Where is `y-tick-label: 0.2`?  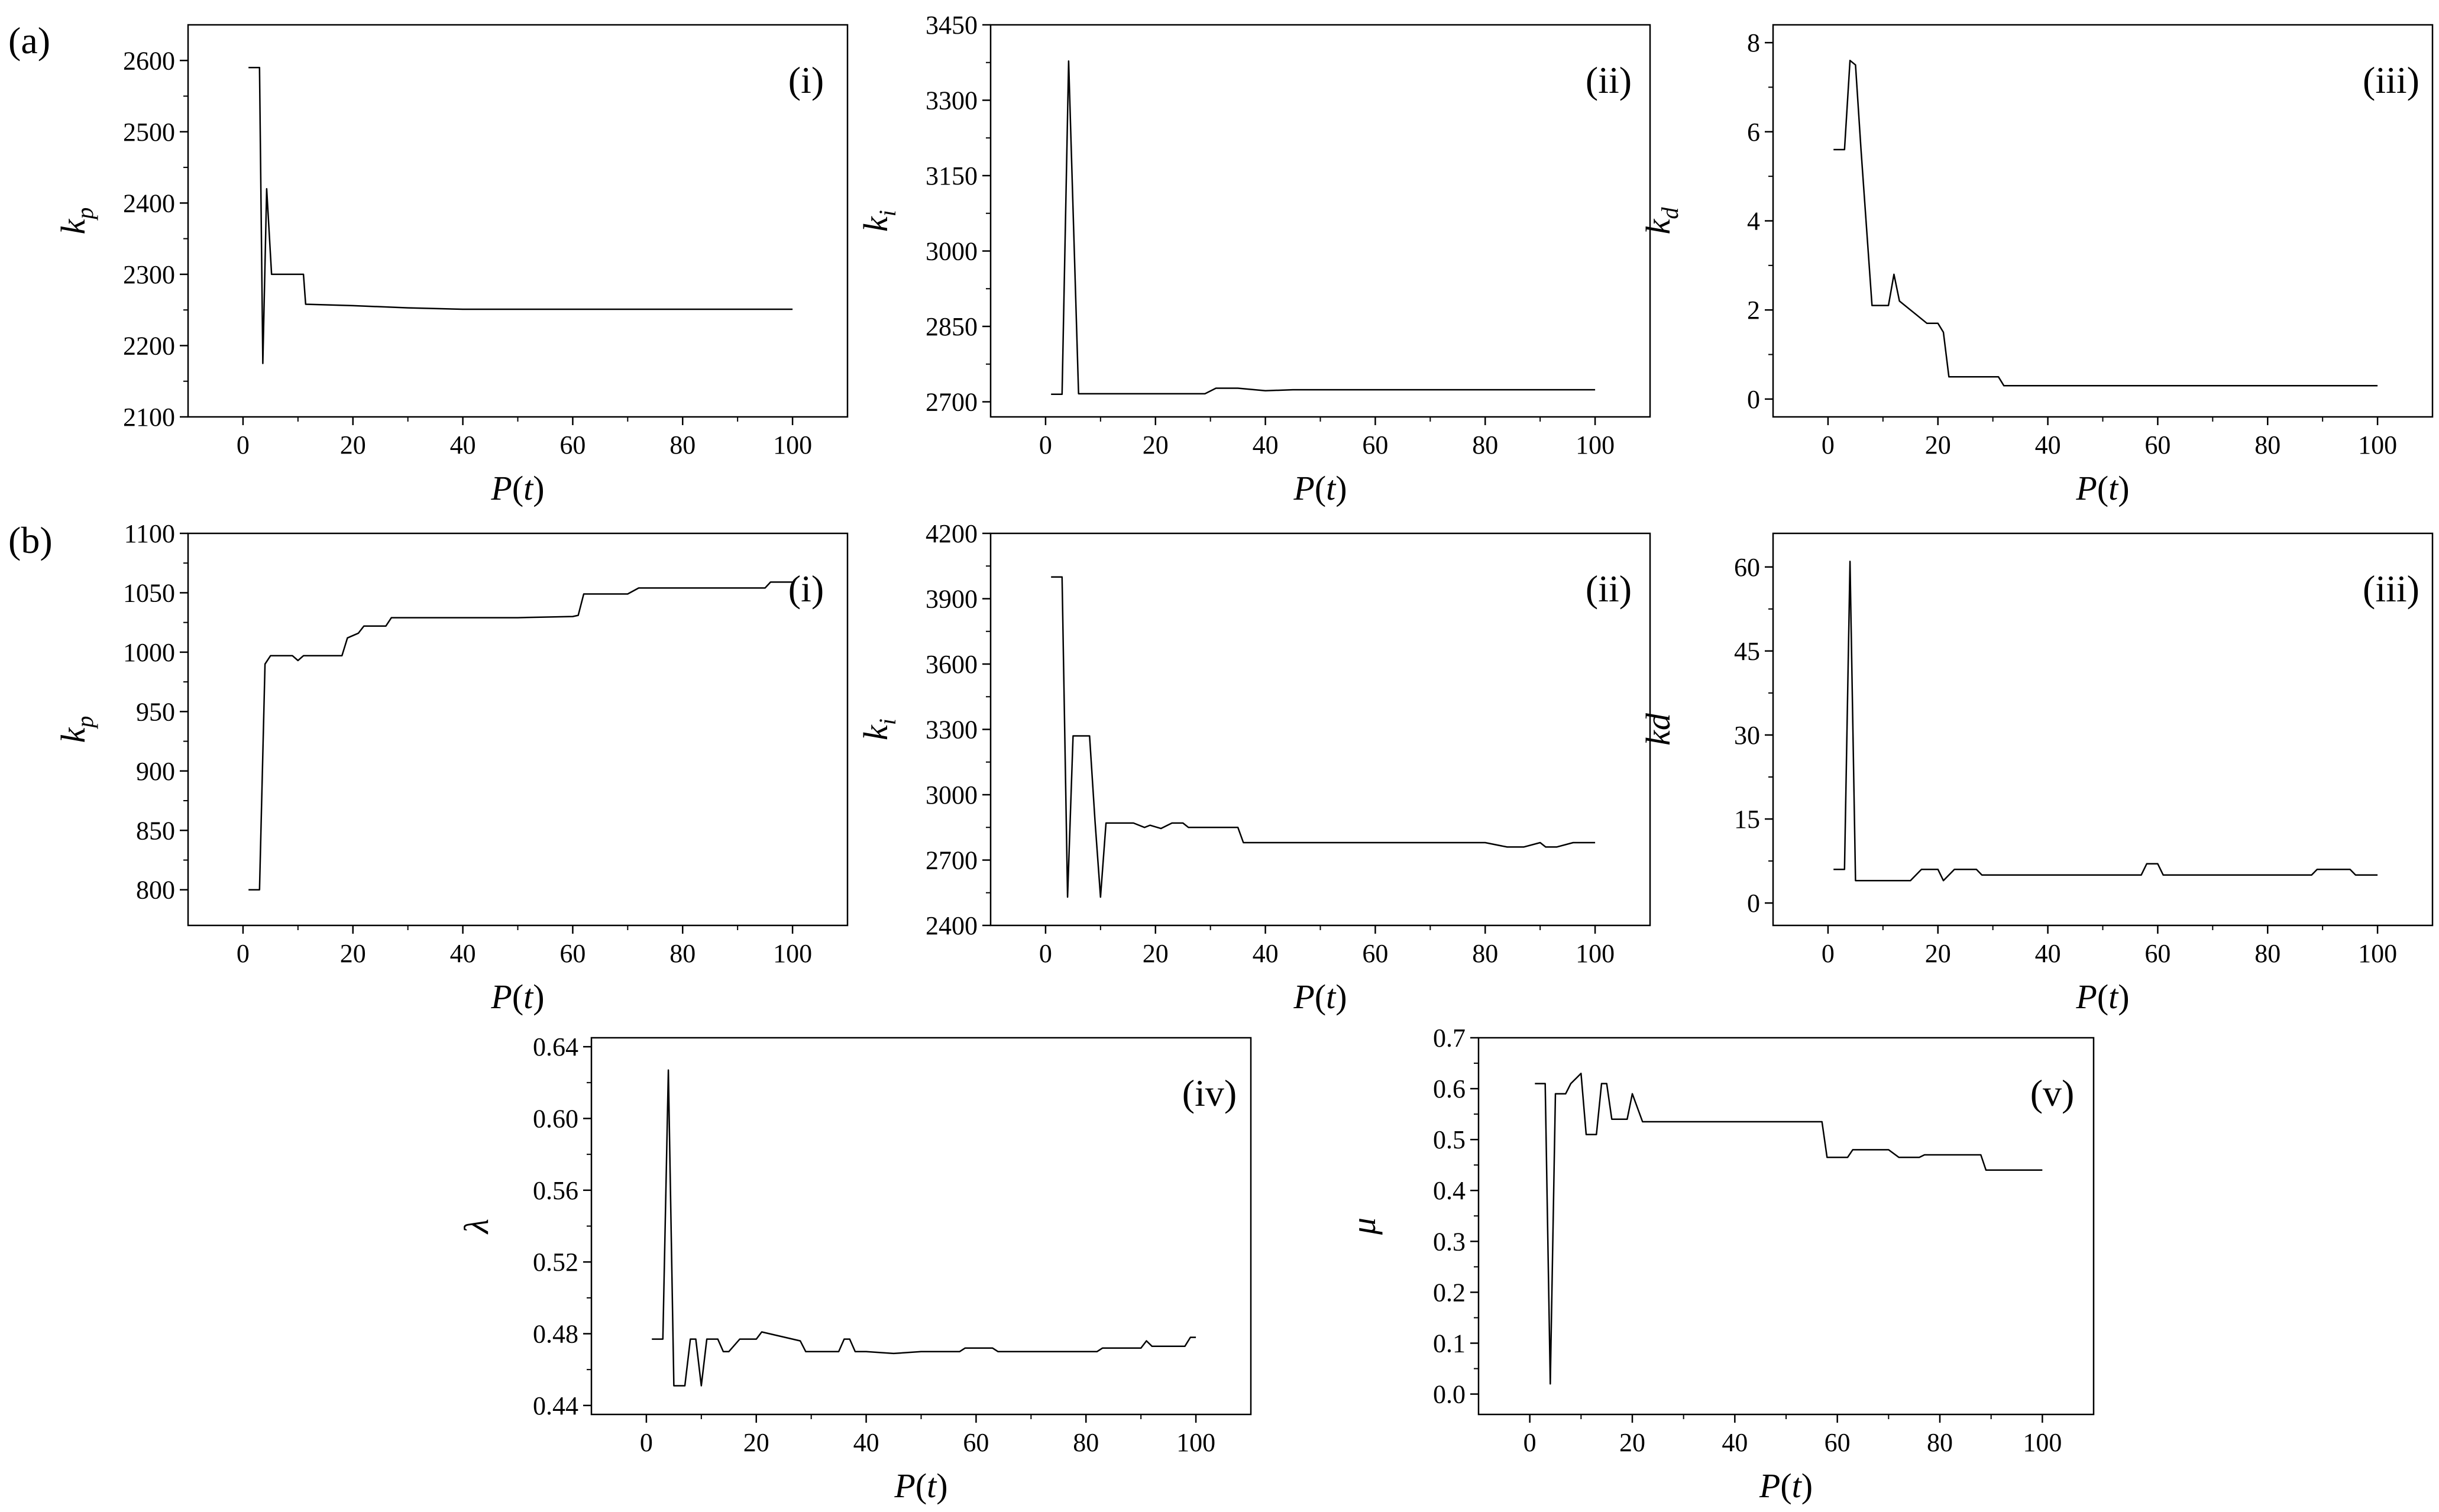 y-tick-label: 0.2 is located at coordinates (1450, 1292).